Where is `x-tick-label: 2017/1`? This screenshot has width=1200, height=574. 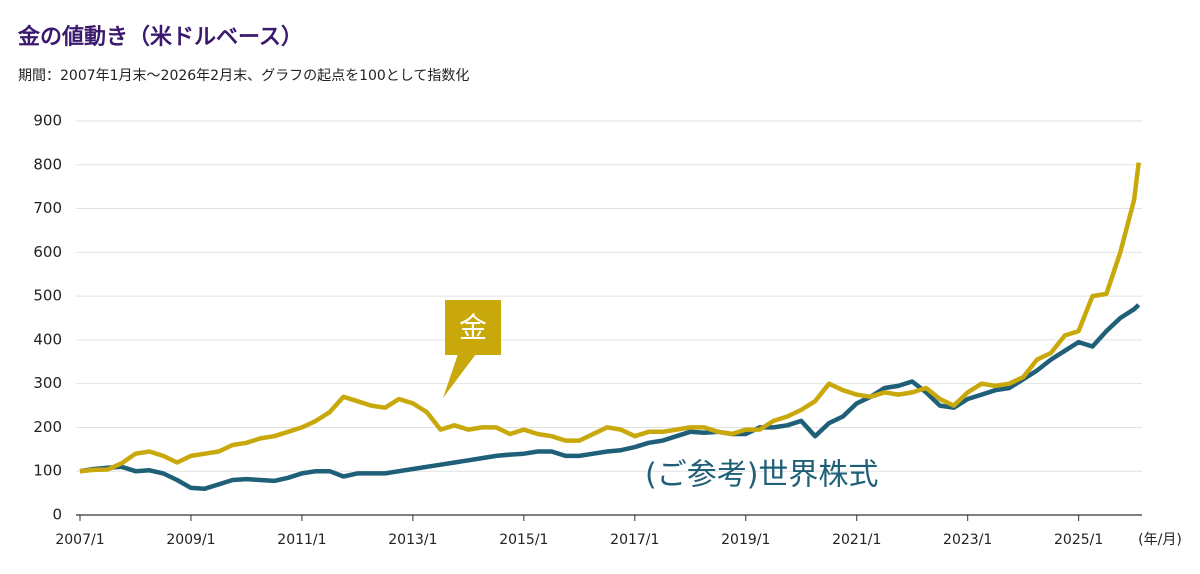 x-tick-label: 2017/1 is located at coordinates (634, 540).